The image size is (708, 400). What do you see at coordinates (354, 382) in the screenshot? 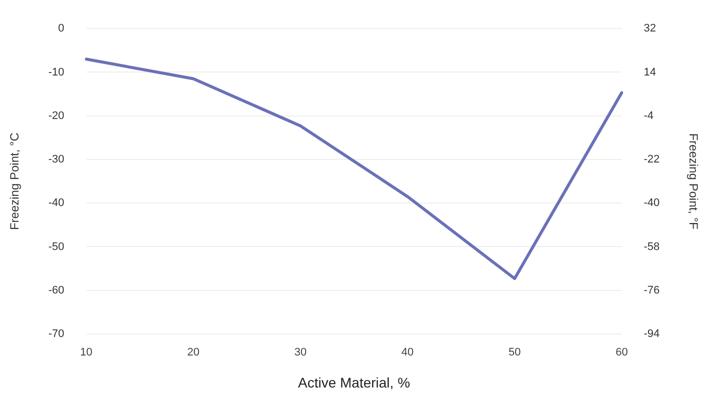
I see `x-axis-title: Active Material, %` at bounding box center [354, 382].